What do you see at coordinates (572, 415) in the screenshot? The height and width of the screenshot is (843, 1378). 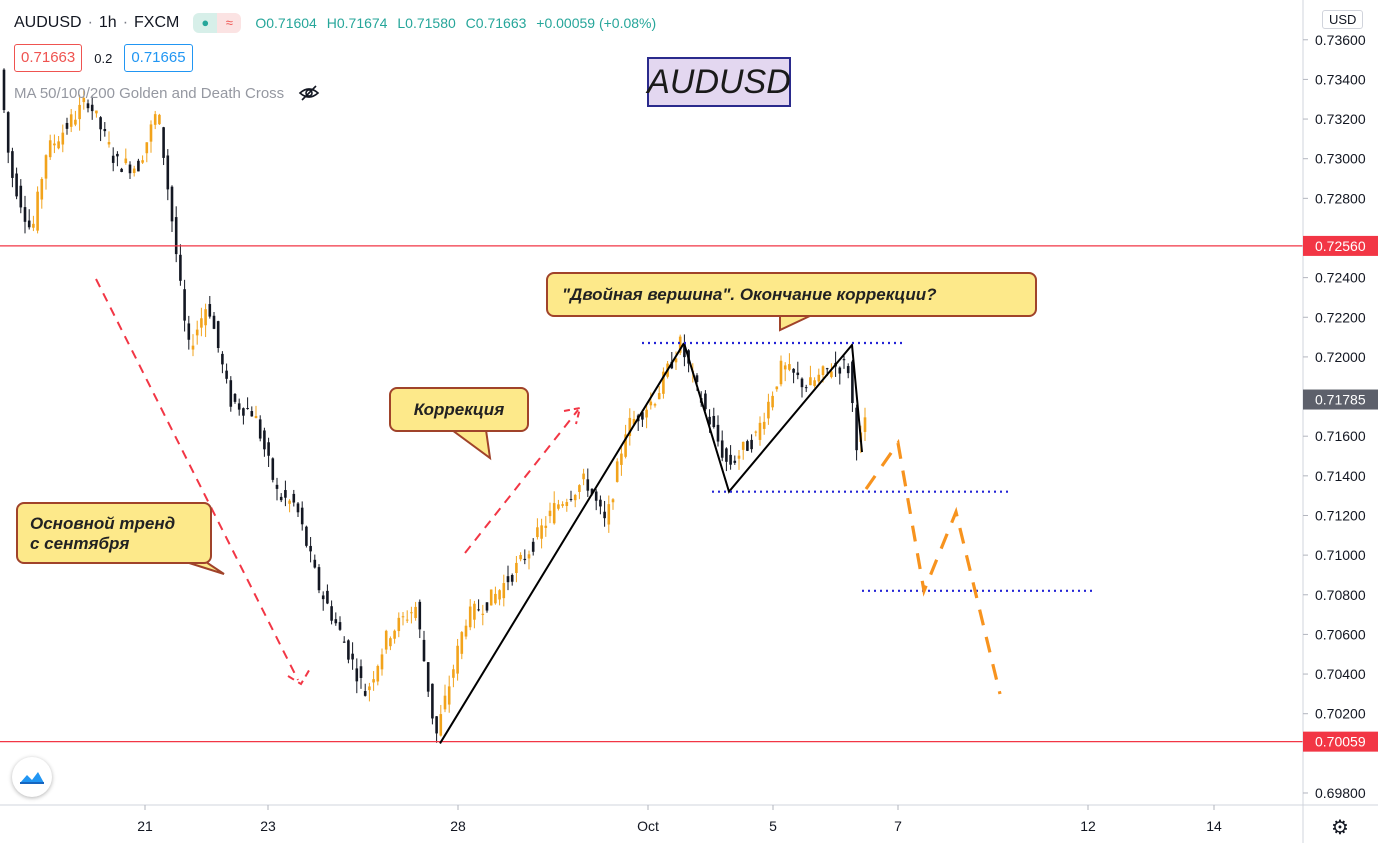 I see `correction-arrow-head` at bounding box center [572, 415].